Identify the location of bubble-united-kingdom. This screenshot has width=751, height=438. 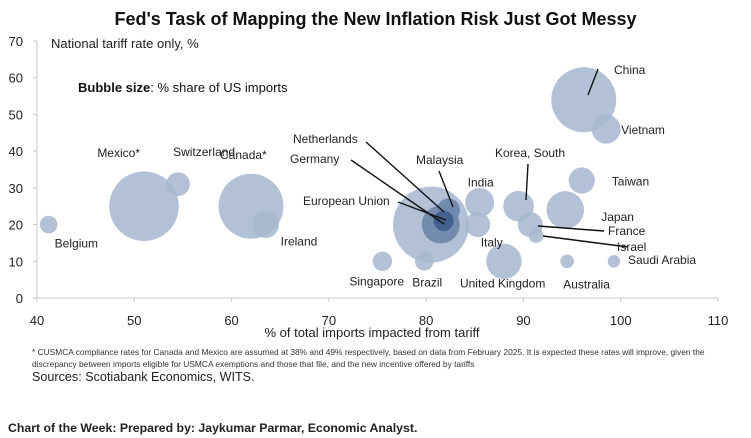
(504, 261).